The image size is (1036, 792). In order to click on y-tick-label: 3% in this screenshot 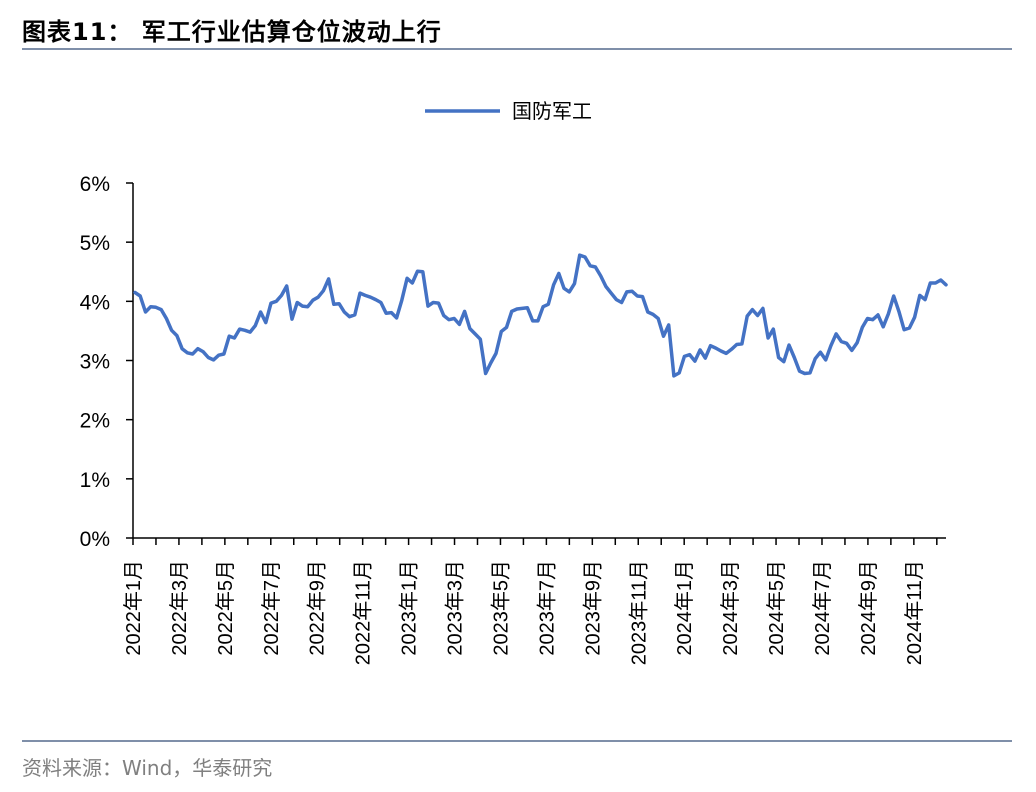, I will do `click(95, 362)`.